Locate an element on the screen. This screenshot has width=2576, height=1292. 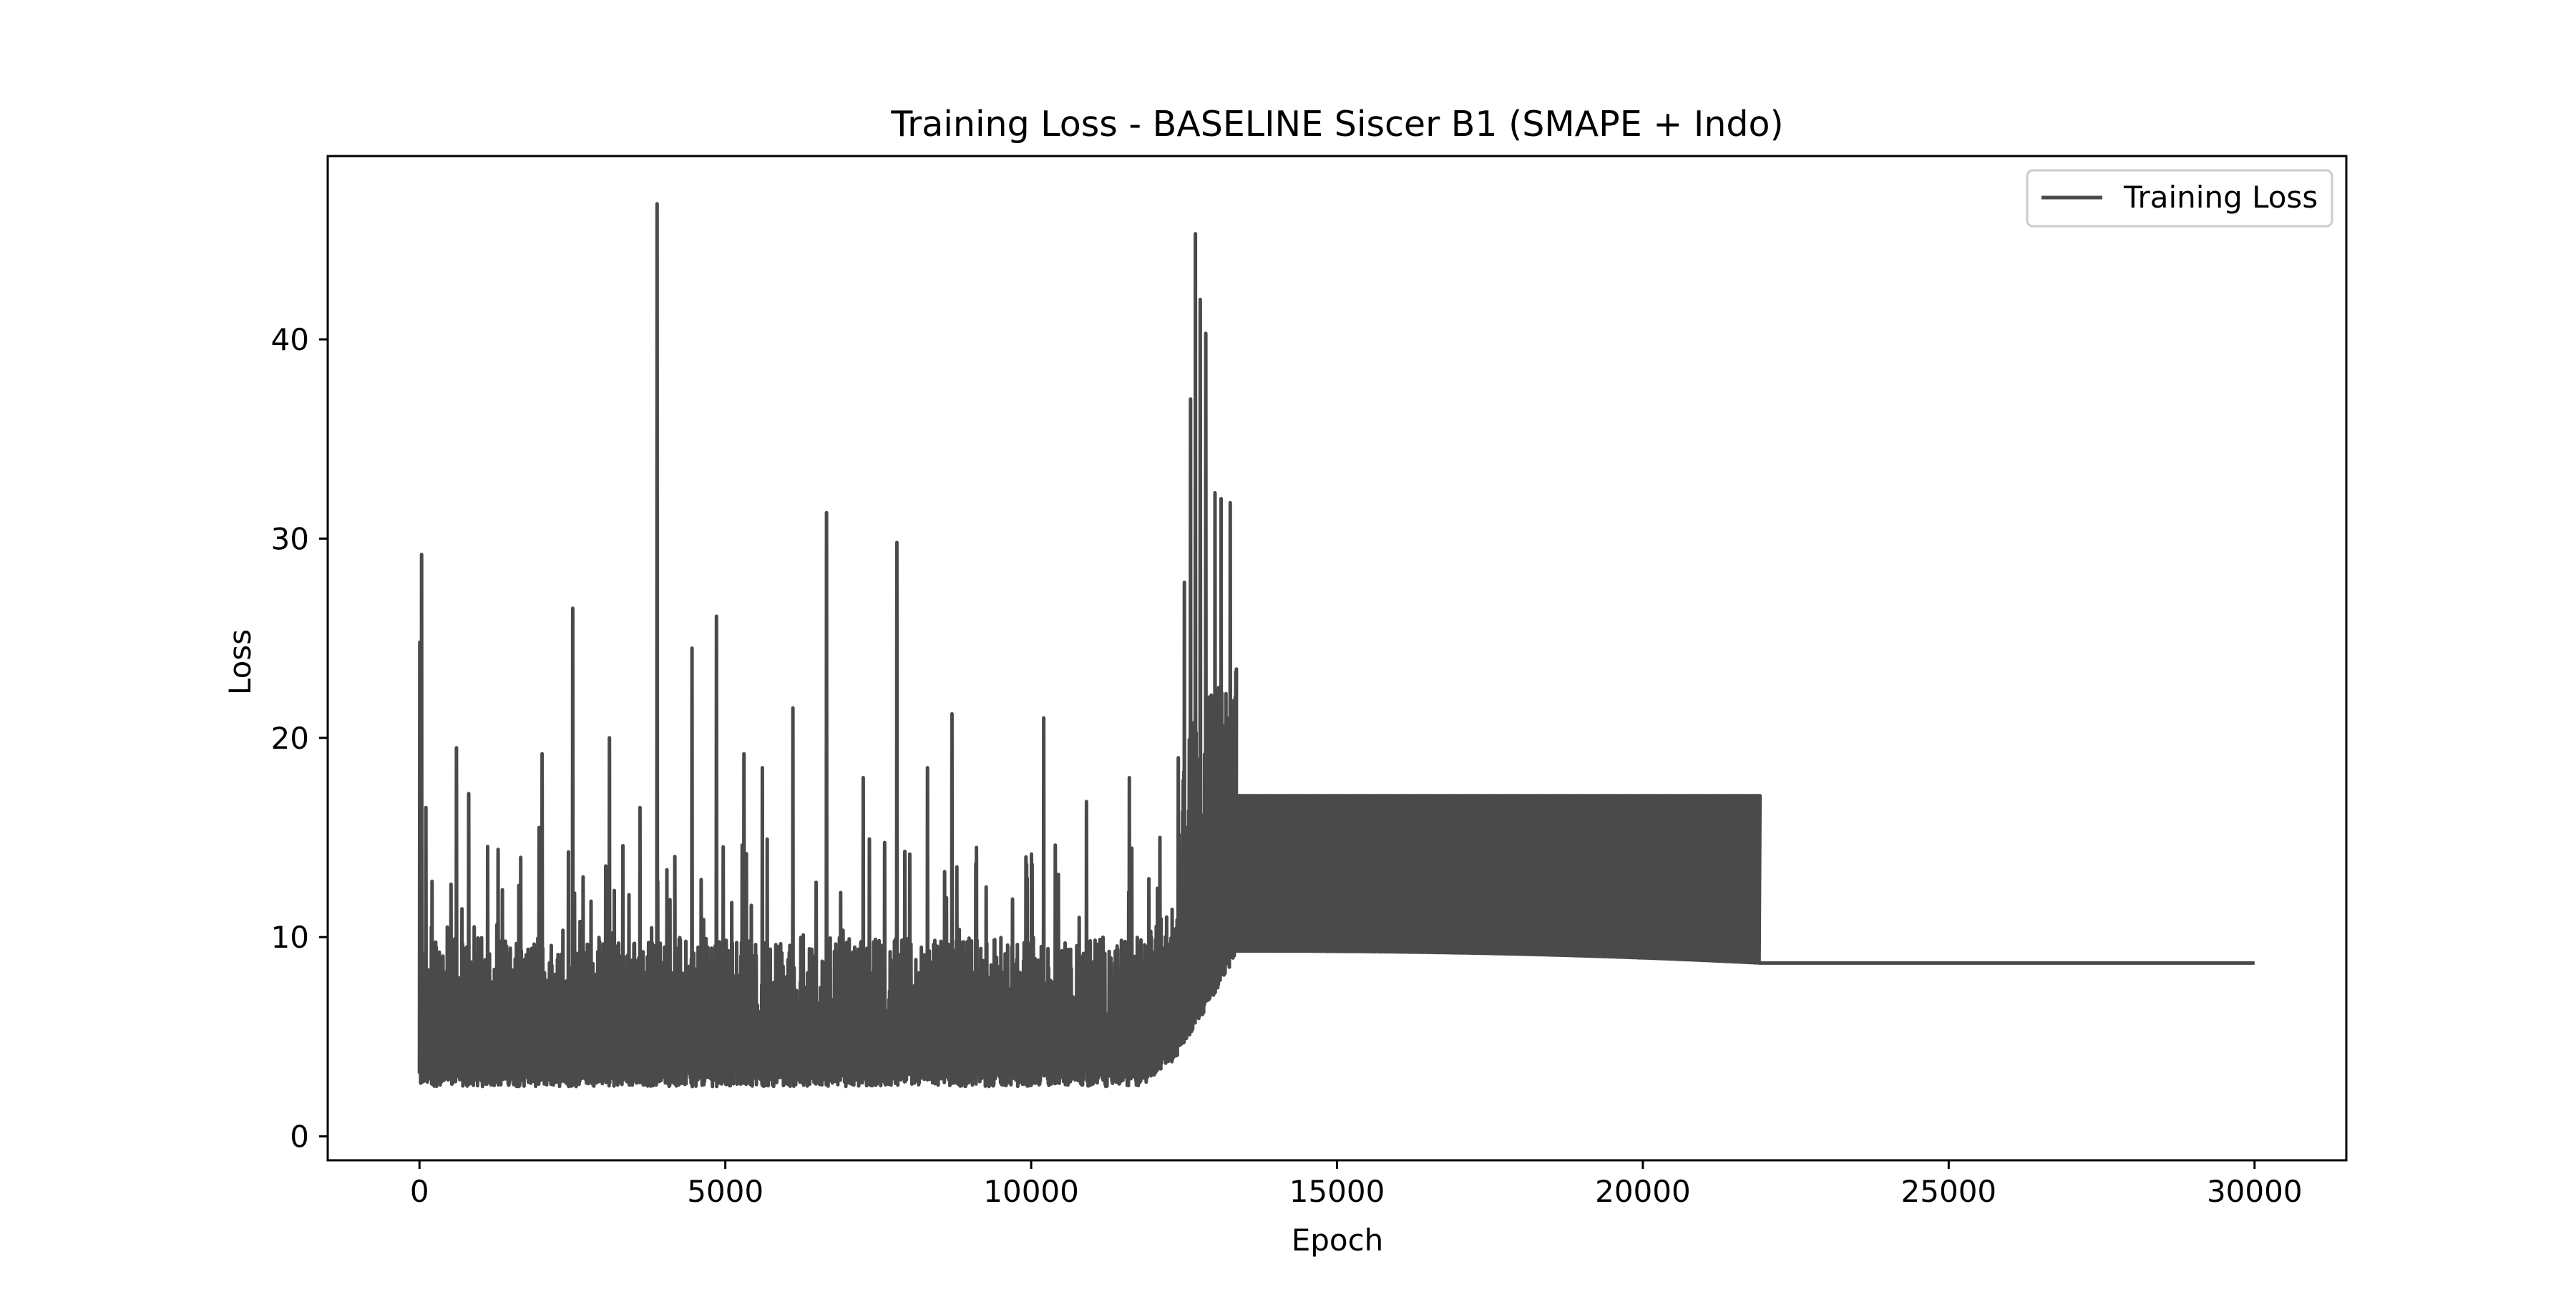
x-tick-label: 10000 is located at coordinates (1031, 1191).